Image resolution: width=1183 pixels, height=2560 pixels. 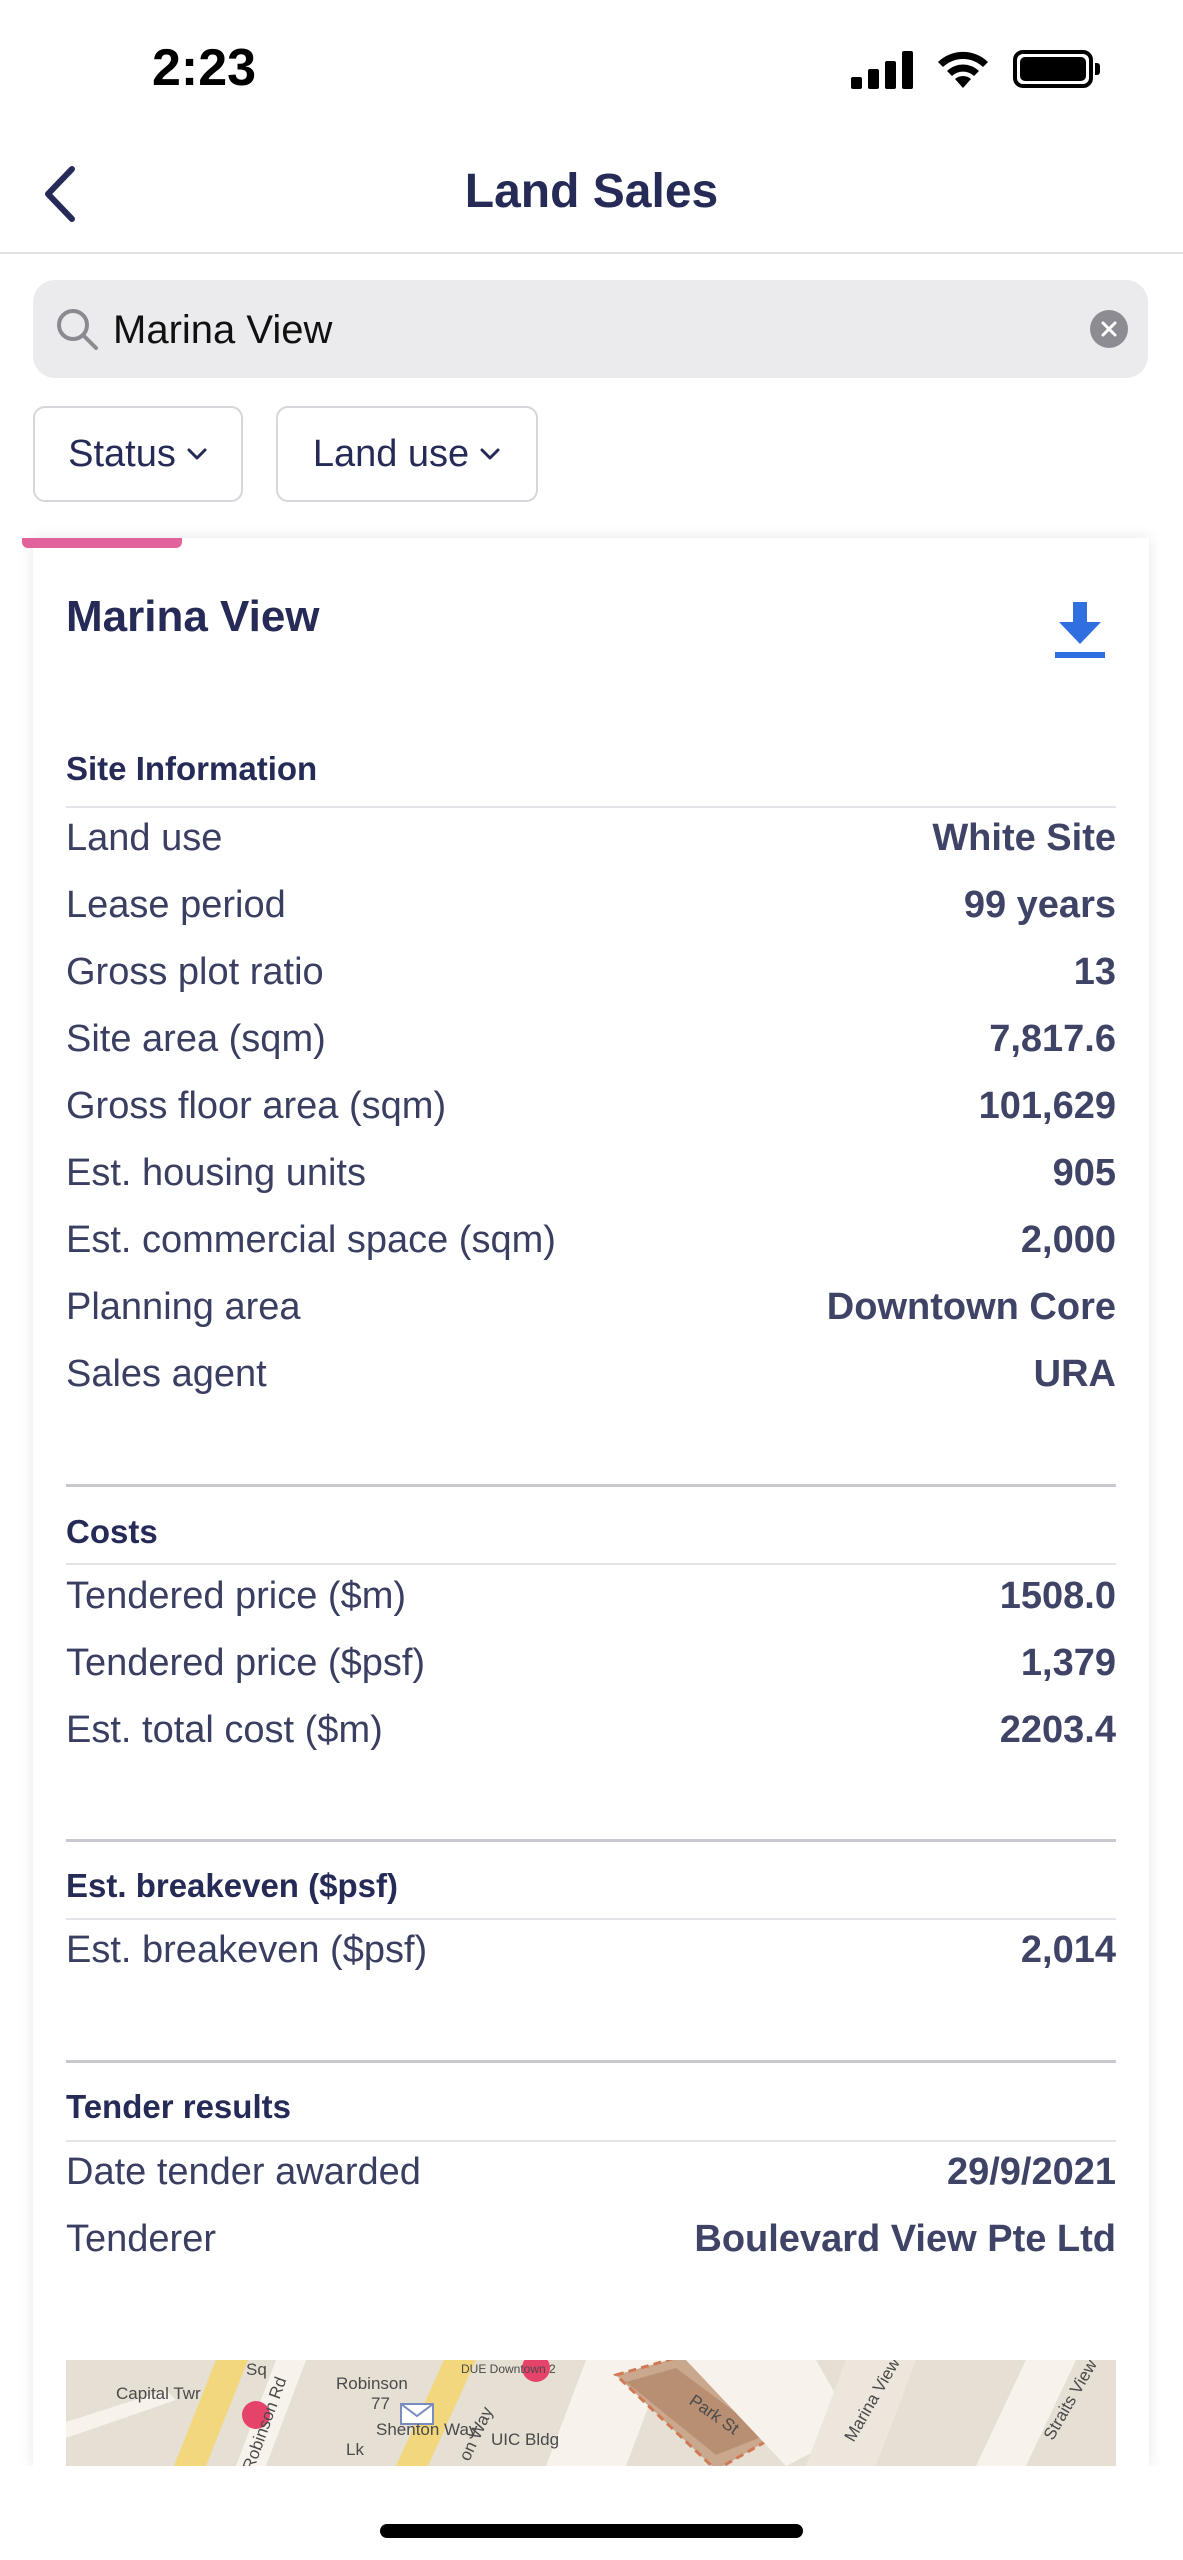 What do you see at coordinates (195, 971) in the screenshot?
I see `row-label: Gross plot ratio` at bounding box center [195, 971].